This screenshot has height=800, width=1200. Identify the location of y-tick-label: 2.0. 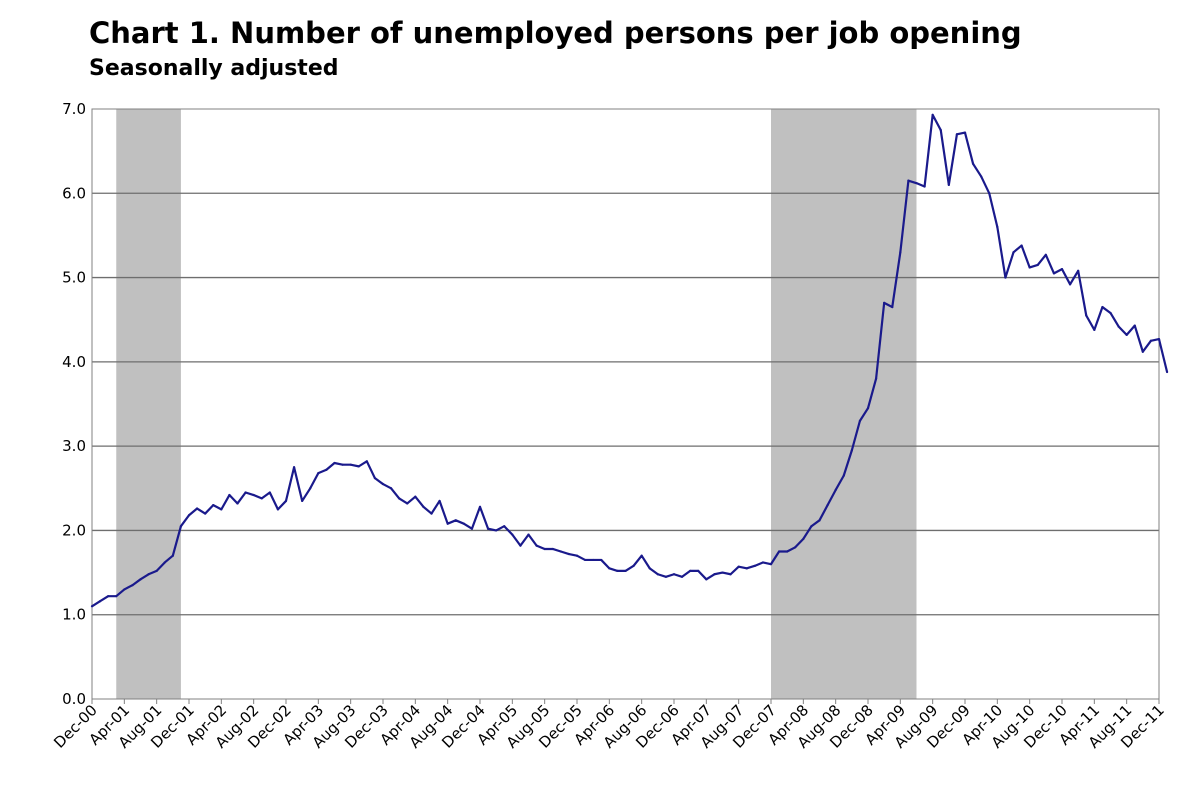
(74, 530).